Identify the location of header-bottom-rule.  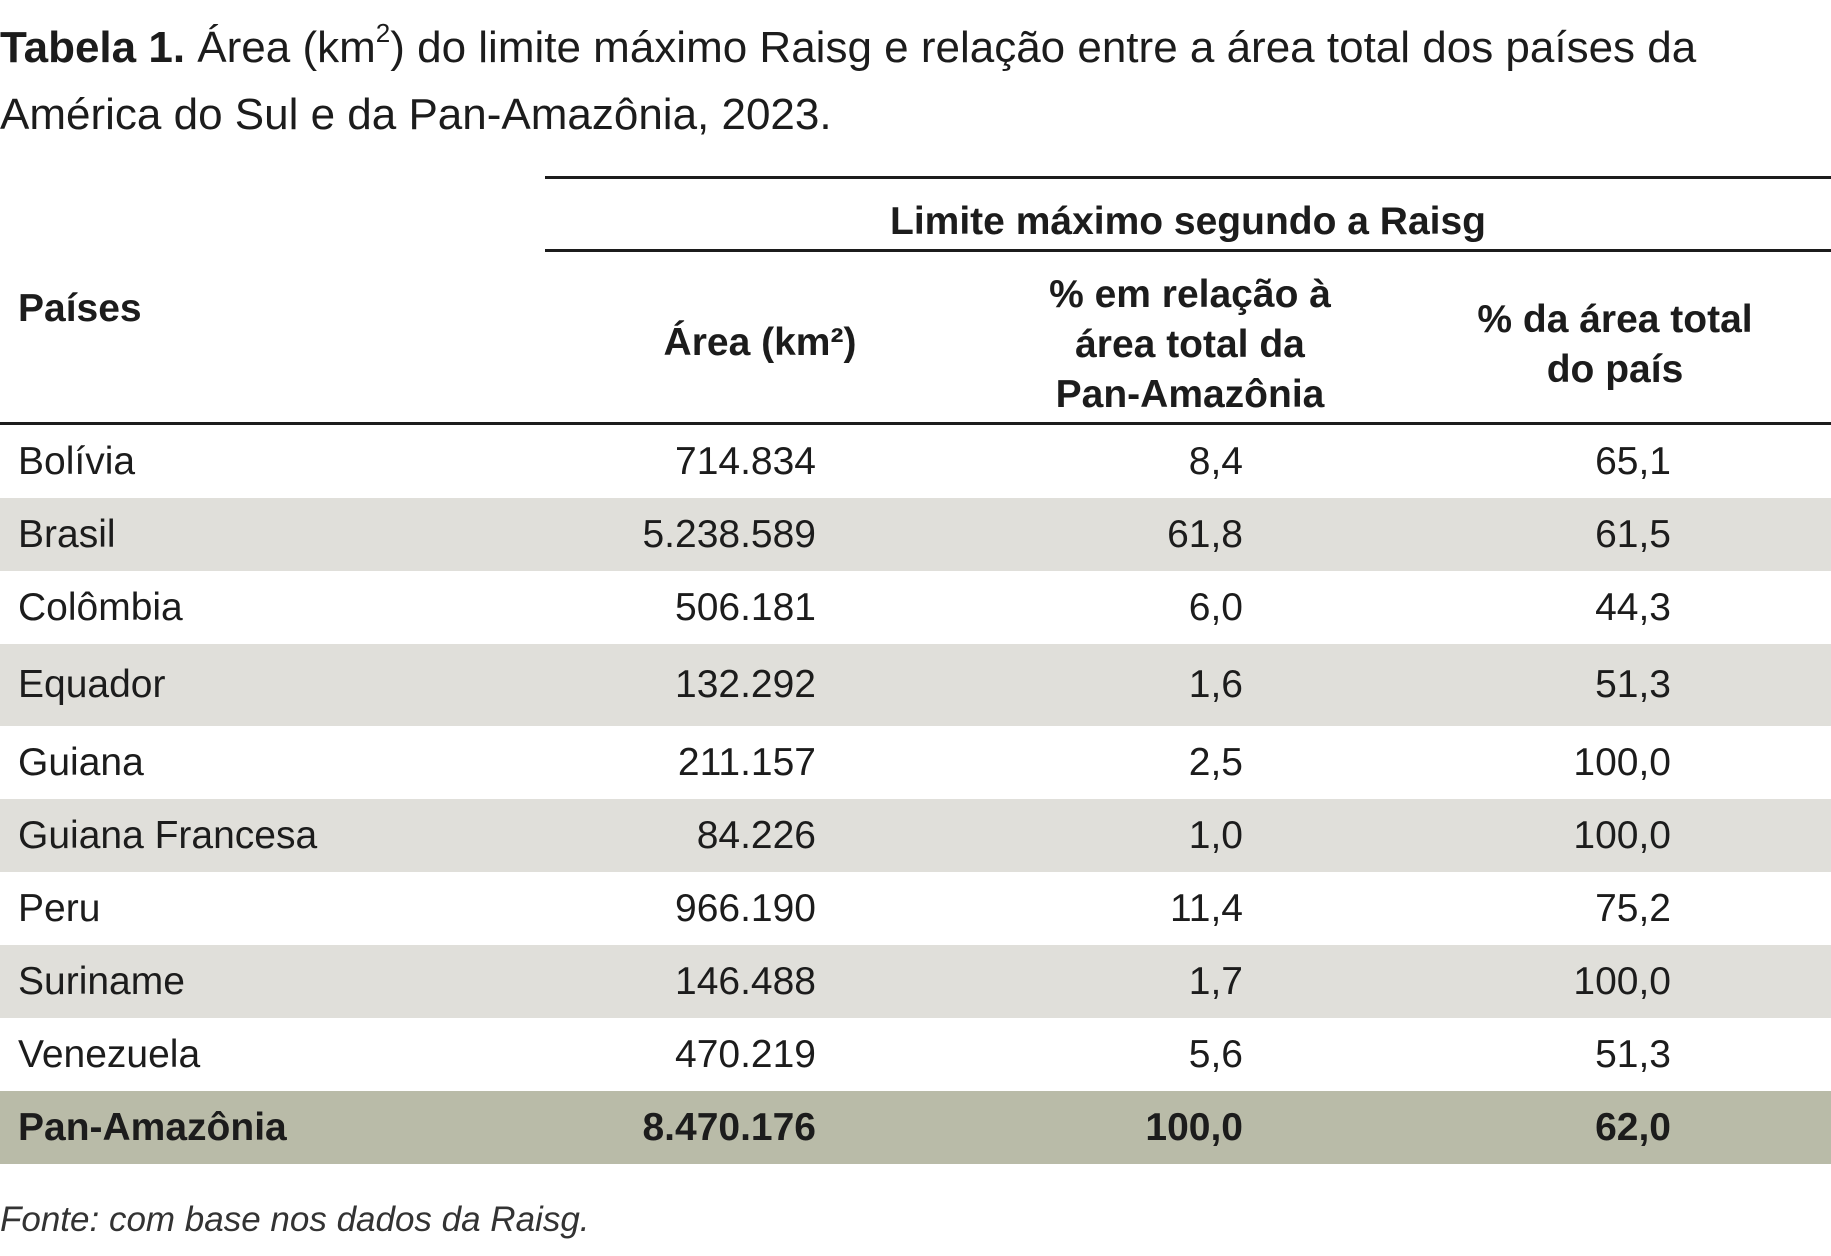
(915, 423).